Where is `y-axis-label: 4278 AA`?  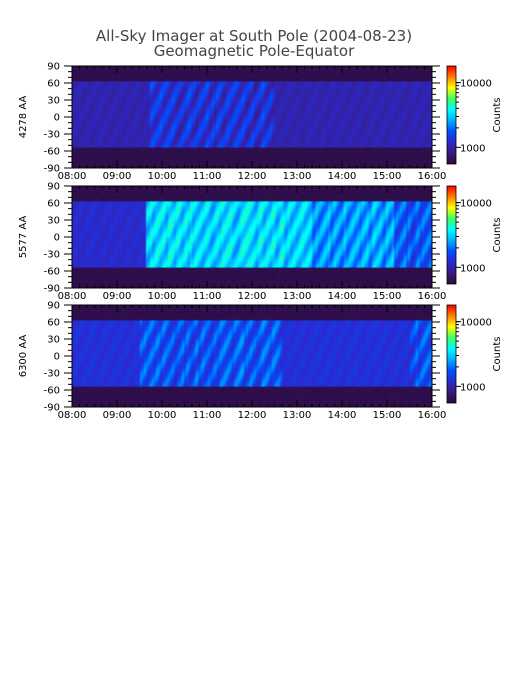 y-axis-label: 4278 AA is located at coordinates (23, 117).